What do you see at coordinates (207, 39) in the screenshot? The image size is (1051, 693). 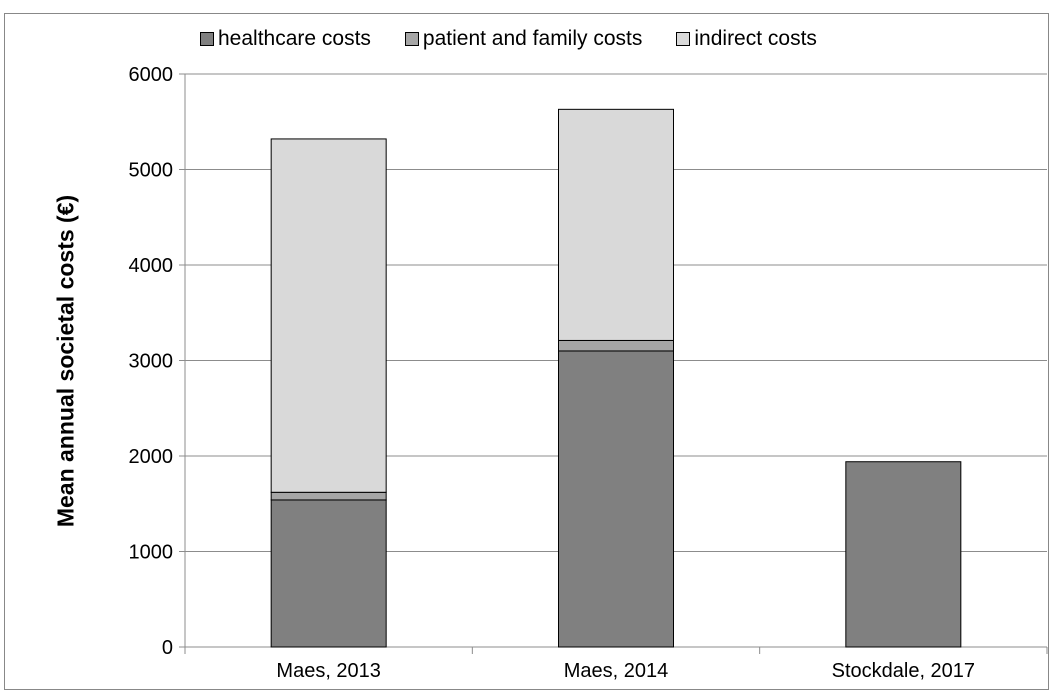 I see `legend-swatch-healthcare` at bounding box center [207, 39].